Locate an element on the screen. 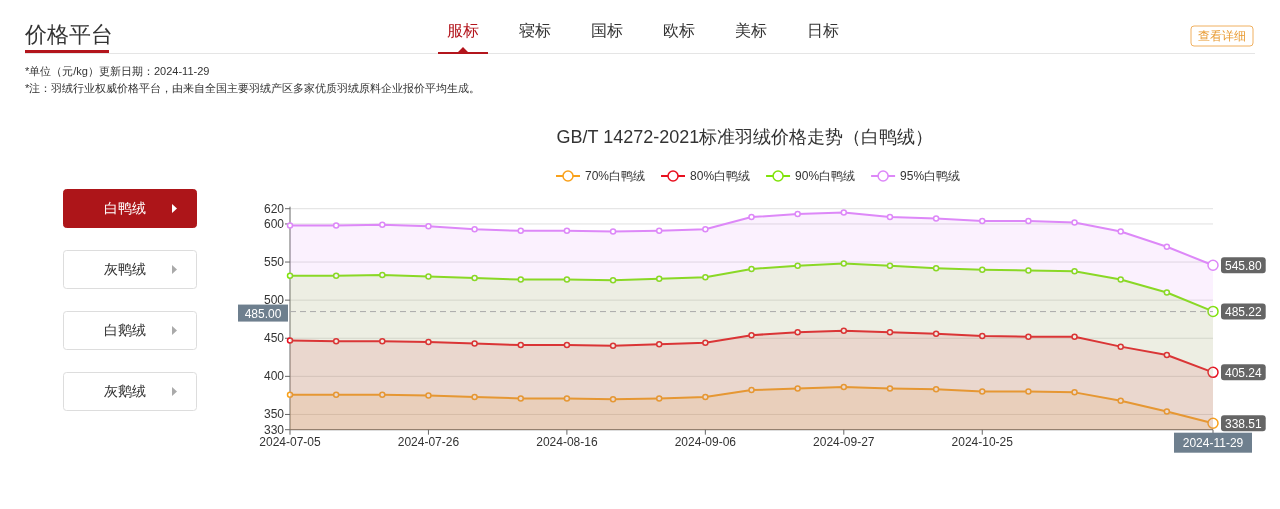 The image size is (1280, 509). data-label: 338.51 is located at coordinates (1244, 423).